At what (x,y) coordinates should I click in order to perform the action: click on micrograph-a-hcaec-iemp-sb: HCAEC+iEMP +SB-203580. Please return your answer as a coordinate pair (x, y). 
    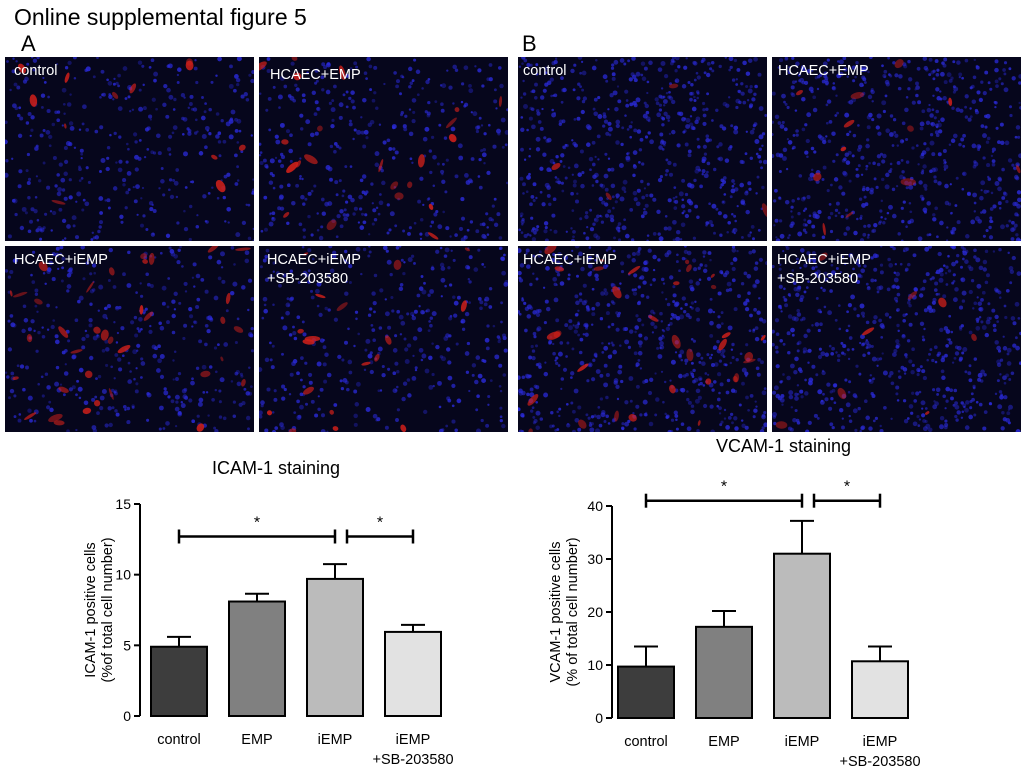
    Looking at the image, I should click on (383, 339).